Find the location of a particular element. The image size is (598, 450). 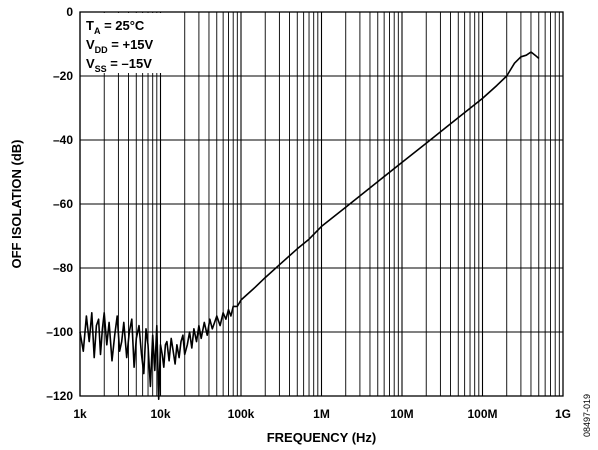

x-axis-label: FREQUENCY (Hz) is located at coordinates (322, 437).